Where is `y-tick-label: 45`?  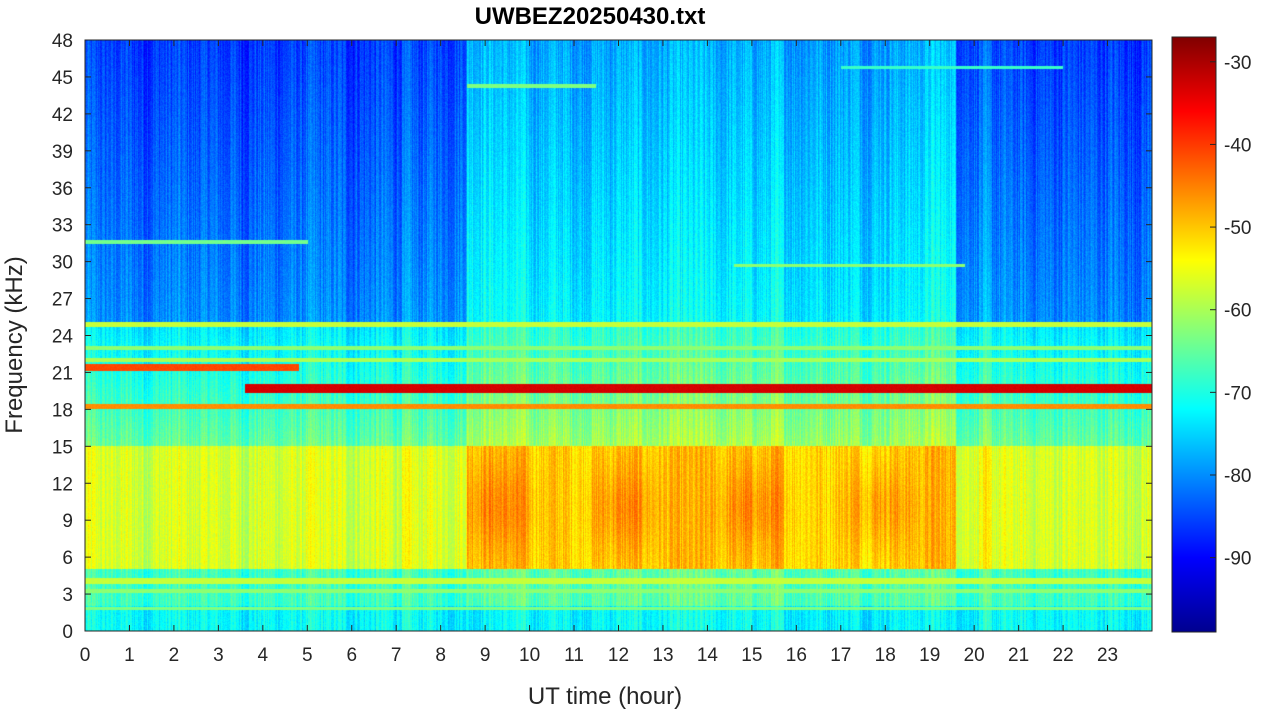 y-tick-label: 45 is located at coordinates (62, 78).